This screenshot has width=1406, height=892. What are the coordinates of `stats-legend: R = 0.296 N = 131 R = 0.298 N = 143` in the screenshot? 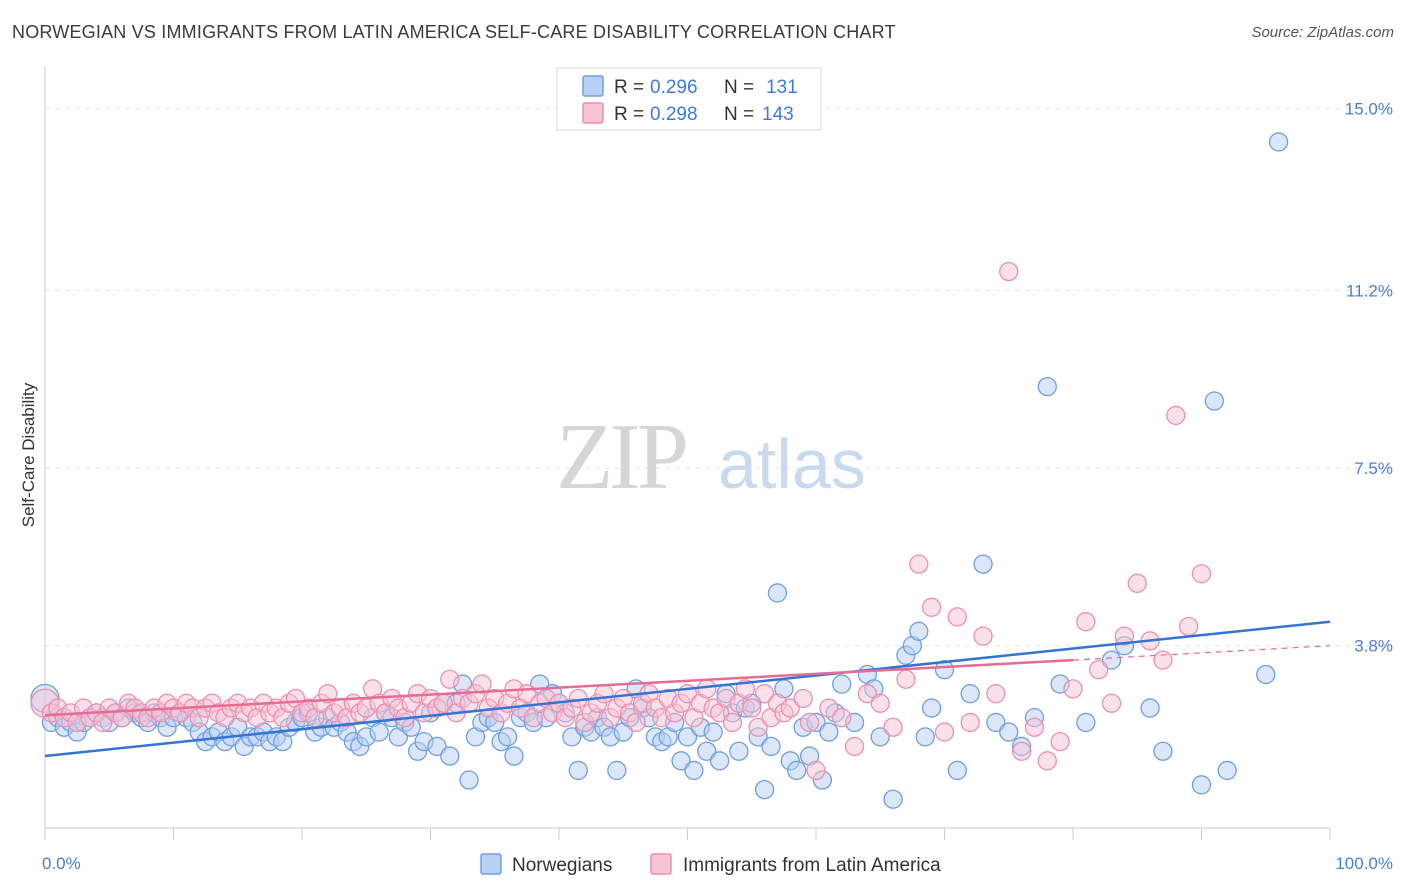 It's located at (689, 99).